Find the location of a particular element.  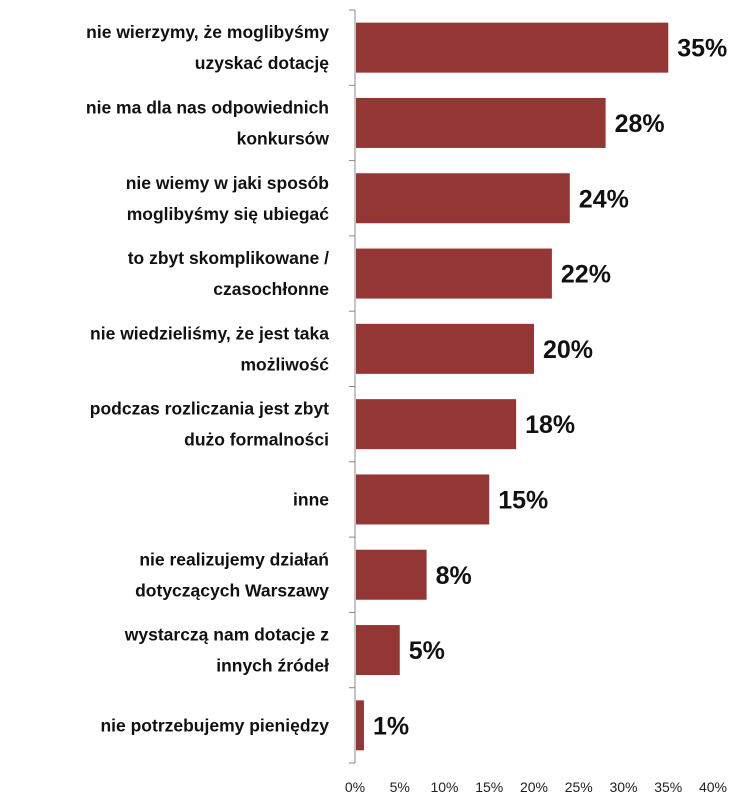

category-label: dotyczących Warszawy is located at coordinates (232, 590).